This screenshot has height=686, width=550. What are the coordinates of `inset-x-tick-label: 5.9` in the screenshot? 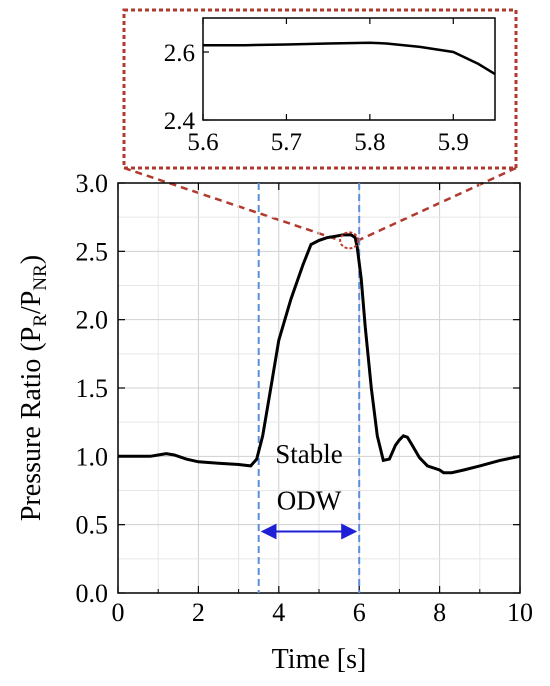 It's located at (453, 142).